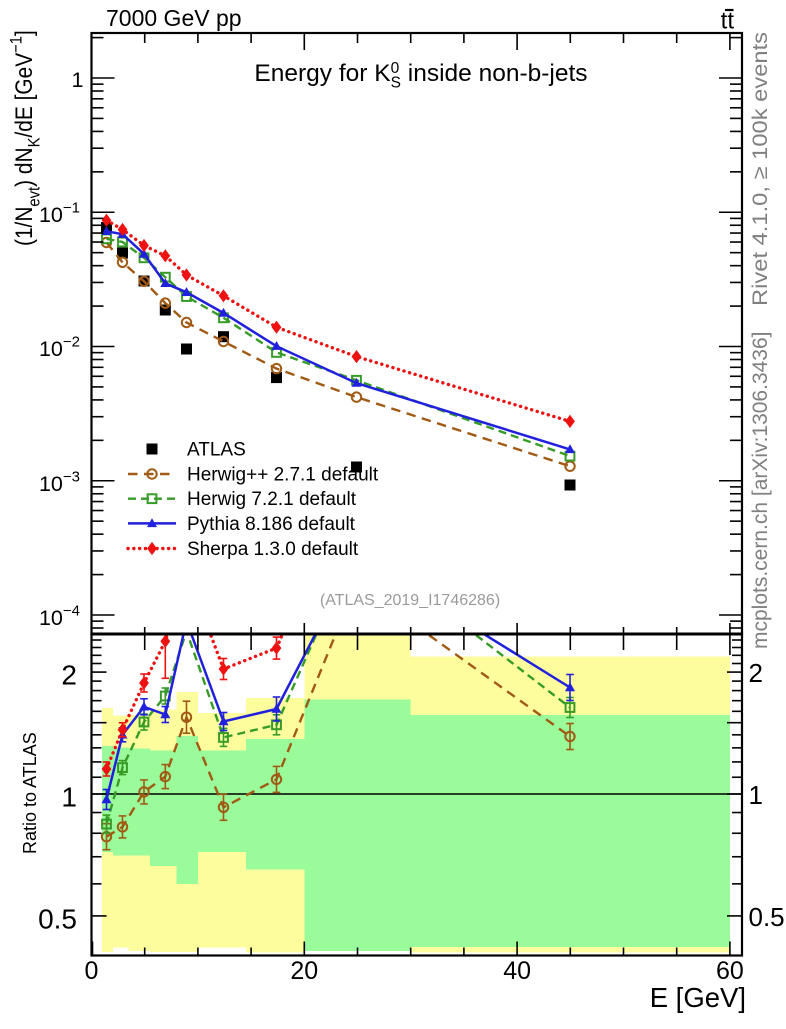 Image resolution: width=786 pixels, height=1029 pixels. What do you see at coordinates (59, 617) in the screenshot?
I see `svg-text: 10⁻⁴` at bounding box center [59, 617].